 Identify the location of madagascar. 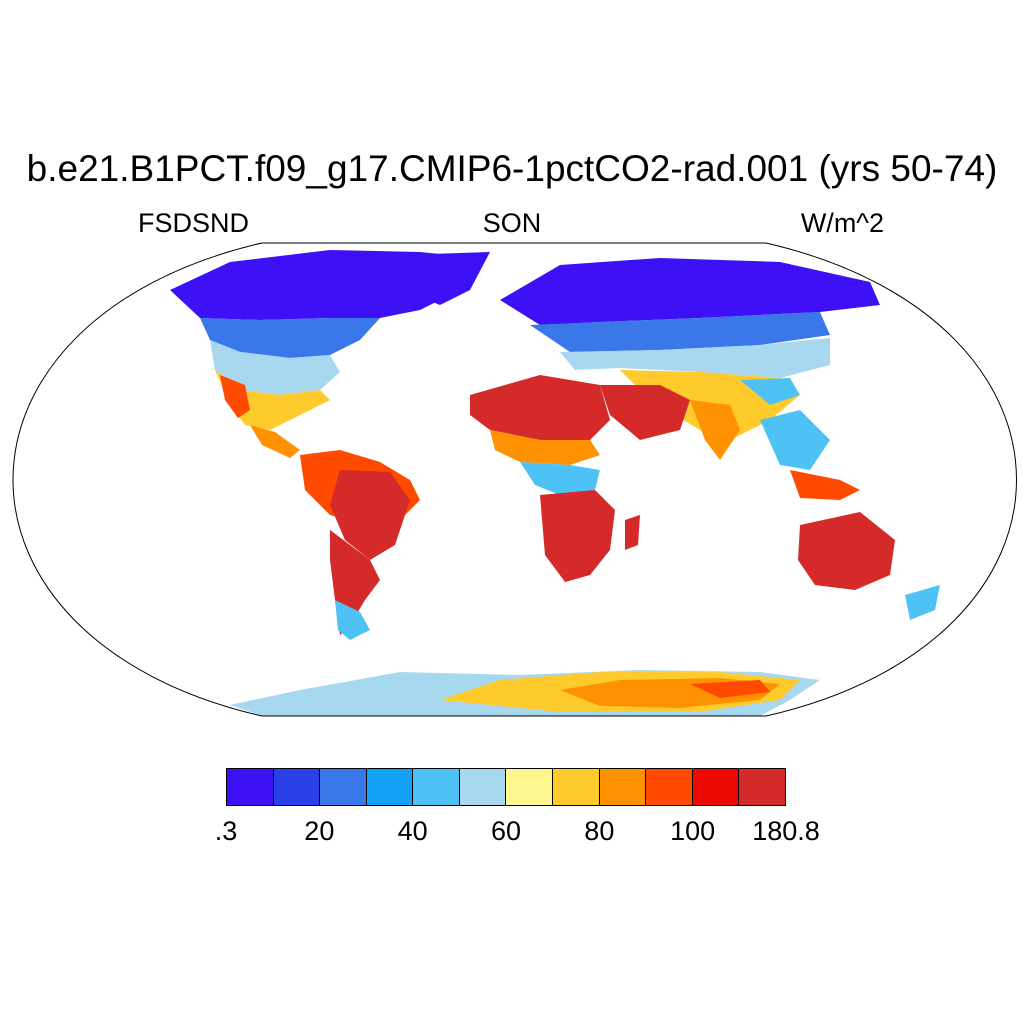
(632, 532).